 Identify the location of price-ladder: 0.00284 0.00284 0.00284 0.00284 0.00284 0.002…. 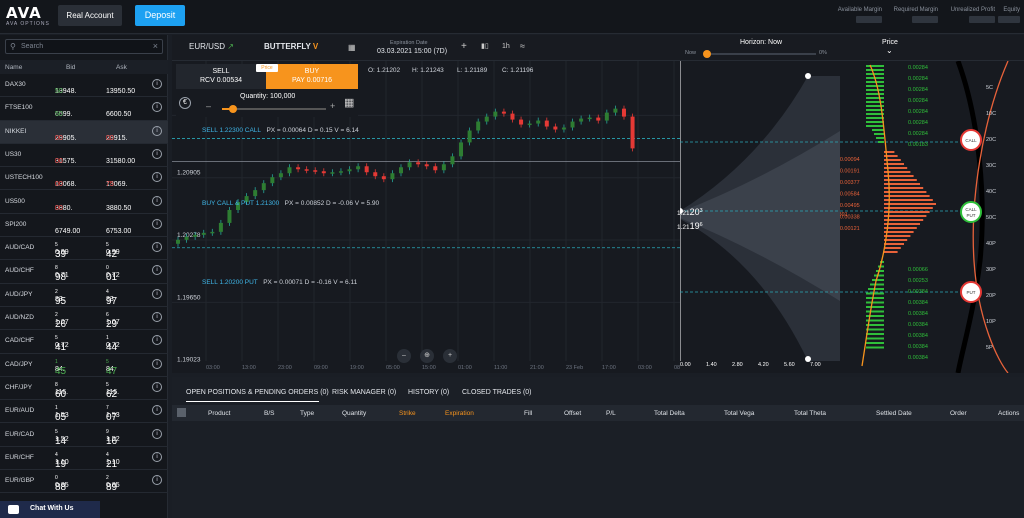
(925, 217).